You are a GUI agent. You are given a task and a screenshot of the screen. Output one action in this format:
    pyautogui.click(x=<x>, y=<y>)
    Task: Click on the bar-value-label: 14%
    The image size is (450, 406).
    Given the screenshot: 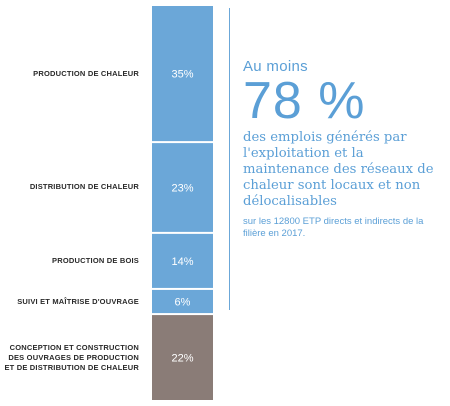 What is the action you would take?
    pyautogui.click(x=182, y=262)
    